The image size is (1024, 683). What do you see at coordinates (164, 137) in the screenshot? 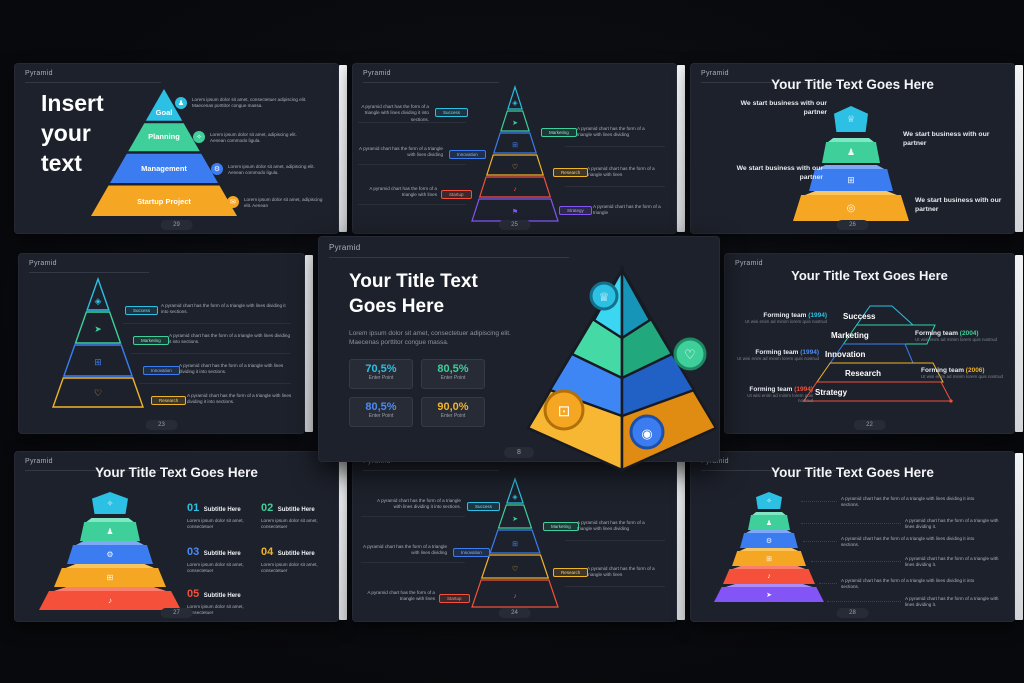
I see `tier-label: Planning` at bounding box center [164, 137].